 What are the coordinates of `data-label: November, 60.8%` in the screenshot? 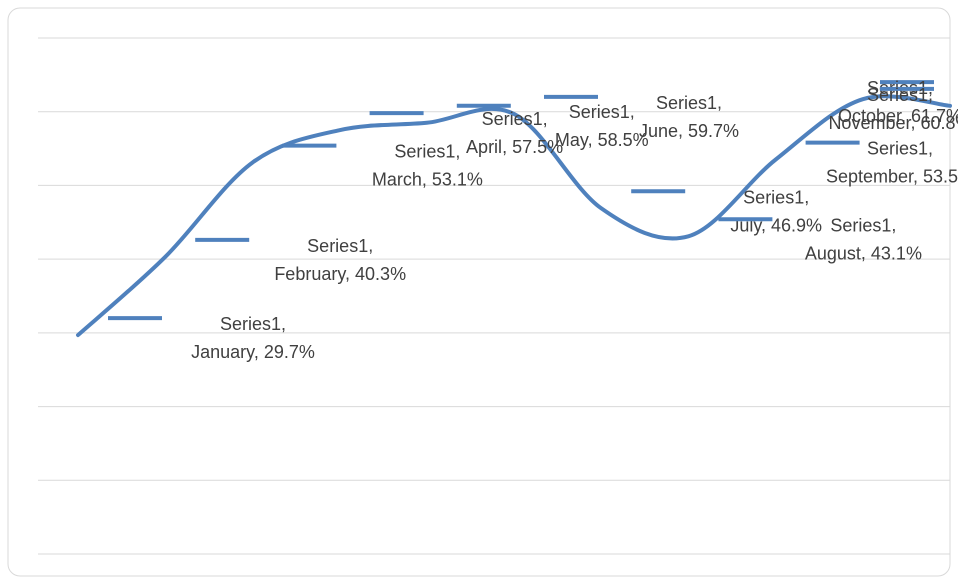 It's located at (893, 123).